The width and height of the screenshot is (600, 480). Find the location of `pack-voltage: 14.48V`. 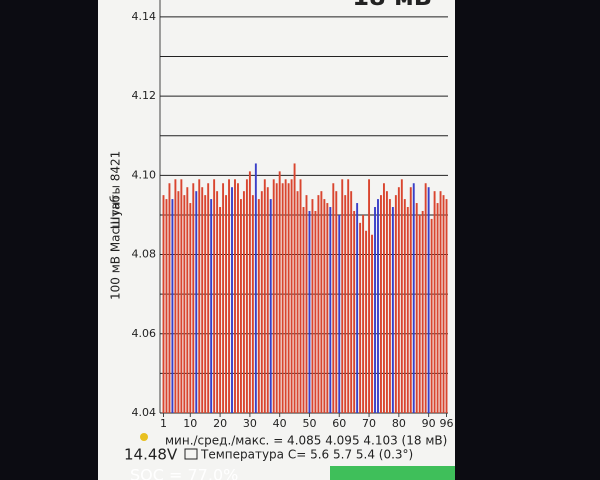

pack-voltage: 14.48V is located at coordinates (151, 455).